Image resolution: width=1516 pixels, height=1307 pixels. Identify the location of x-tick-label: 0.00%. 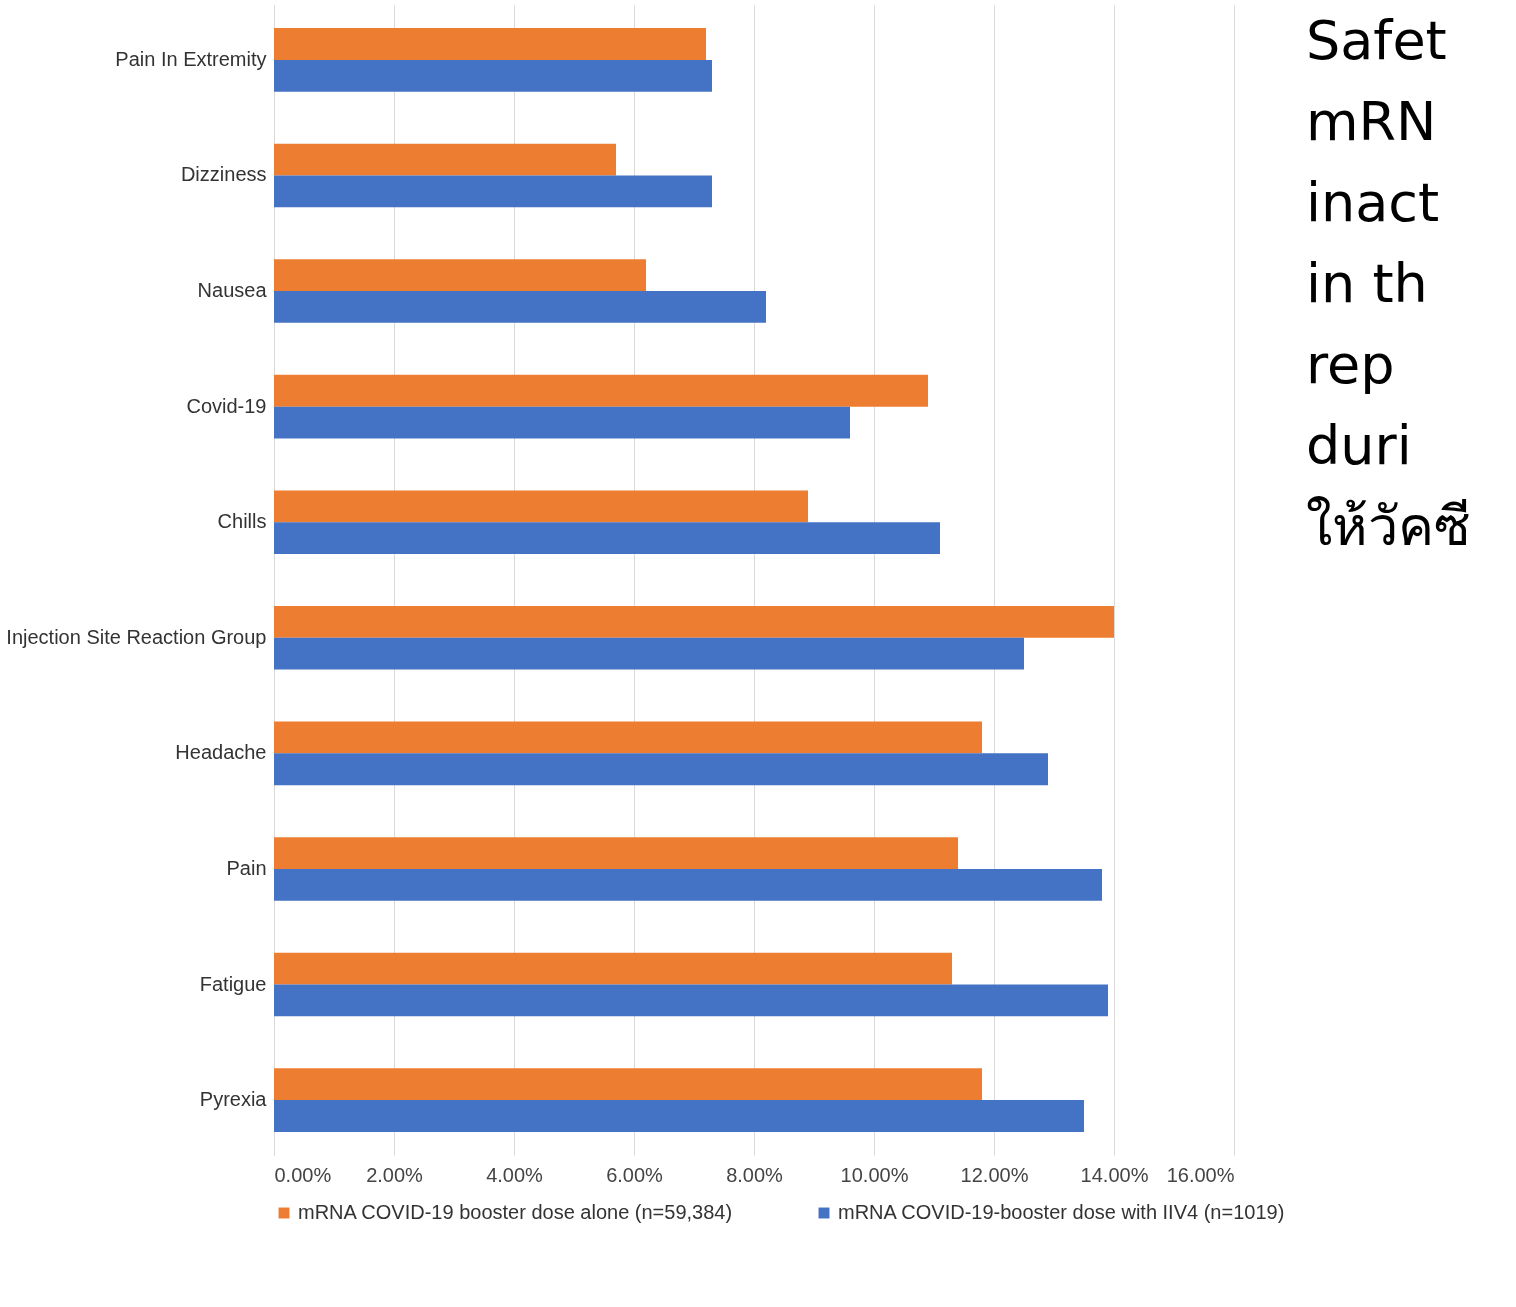
(303, 1174).